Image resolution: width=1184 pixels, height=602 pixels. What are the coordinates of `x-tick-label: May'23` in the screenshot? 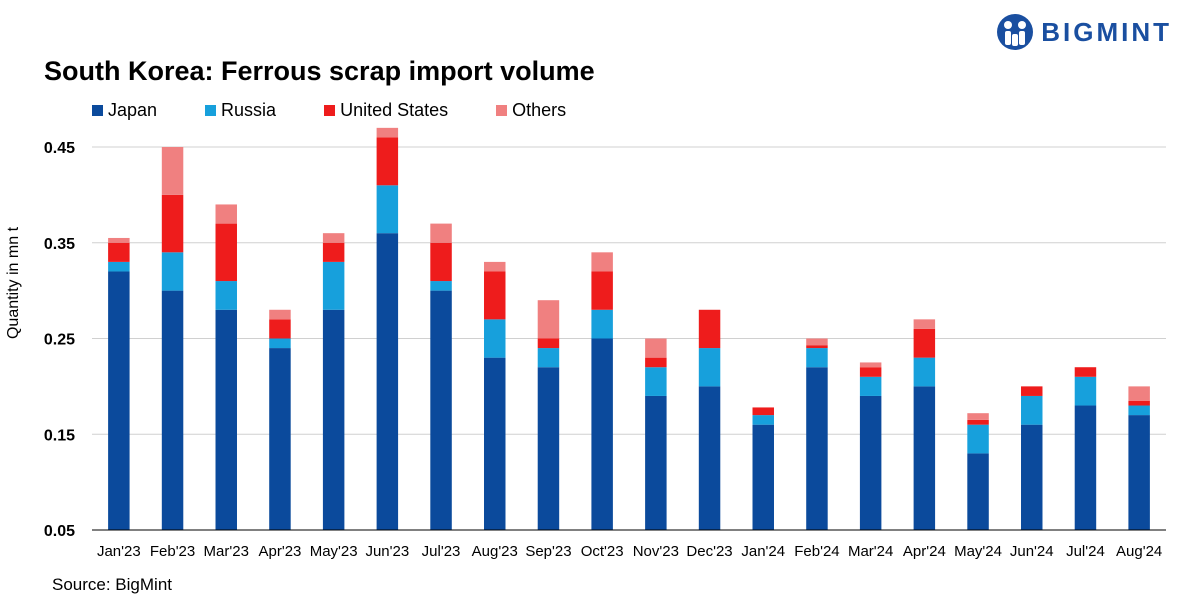 It's located at (334, 551).